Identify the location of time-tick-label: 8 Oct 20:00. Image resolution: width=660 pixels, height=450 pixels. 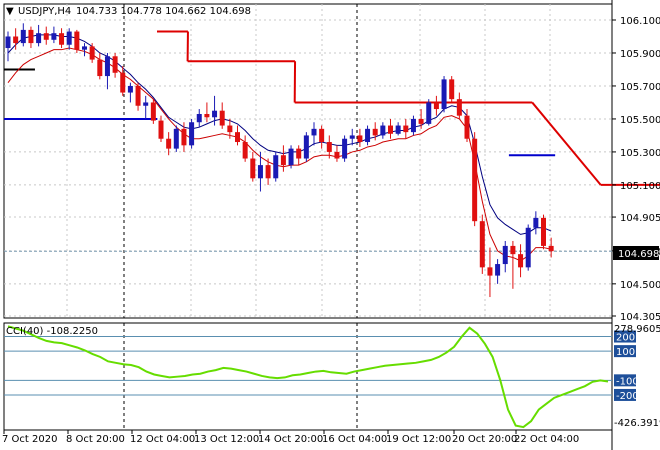
(95, 439).